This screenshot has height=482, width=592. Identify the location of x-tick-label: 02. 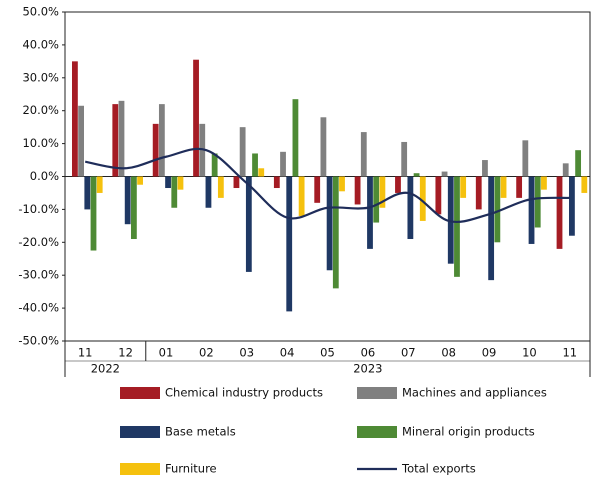
(206, 353).